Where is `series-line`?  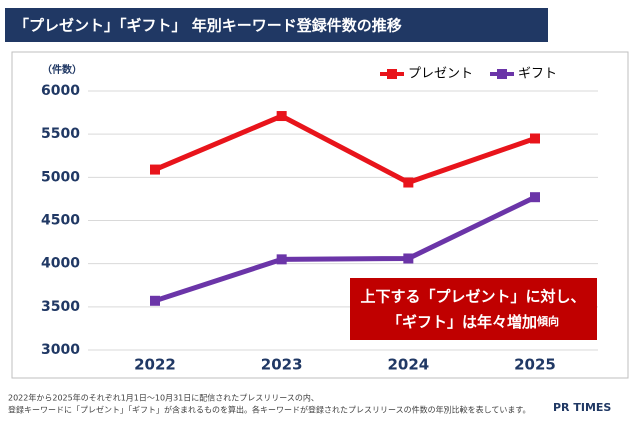
series-line is located at coordinates (345, 149).